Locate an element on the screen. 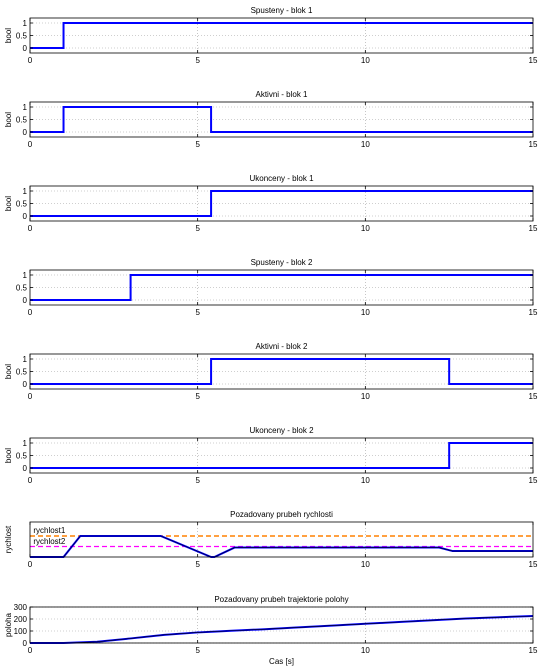  chart-title: Spusteny - blok 1 is located at coordinates (282, 10).